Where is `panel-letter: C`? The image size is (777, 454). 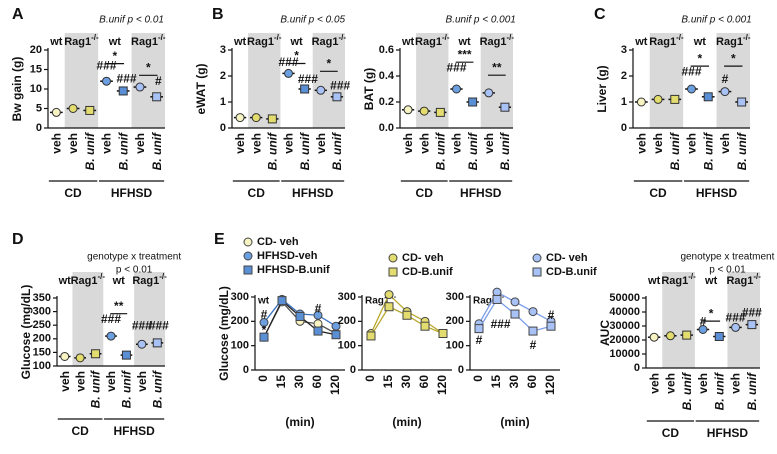
panel-letter: C is located at coordinates (600, 14).